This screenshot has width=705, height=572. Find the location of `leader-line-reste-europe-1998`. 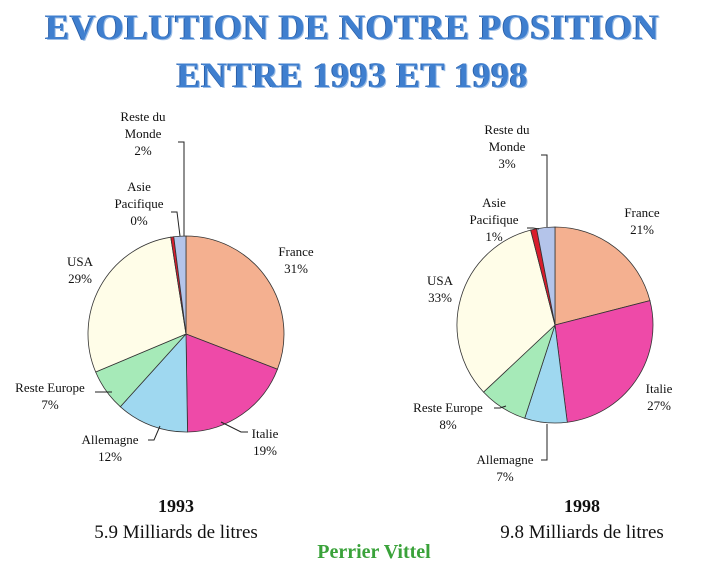

leader-line-reste-europe-1998 is located at coordinates (500, 407).